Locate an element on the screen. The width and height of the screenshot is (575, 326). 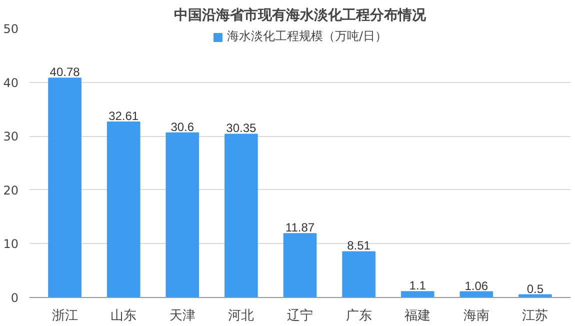
data-label: 40.78 is located at coordinates (65, 72).